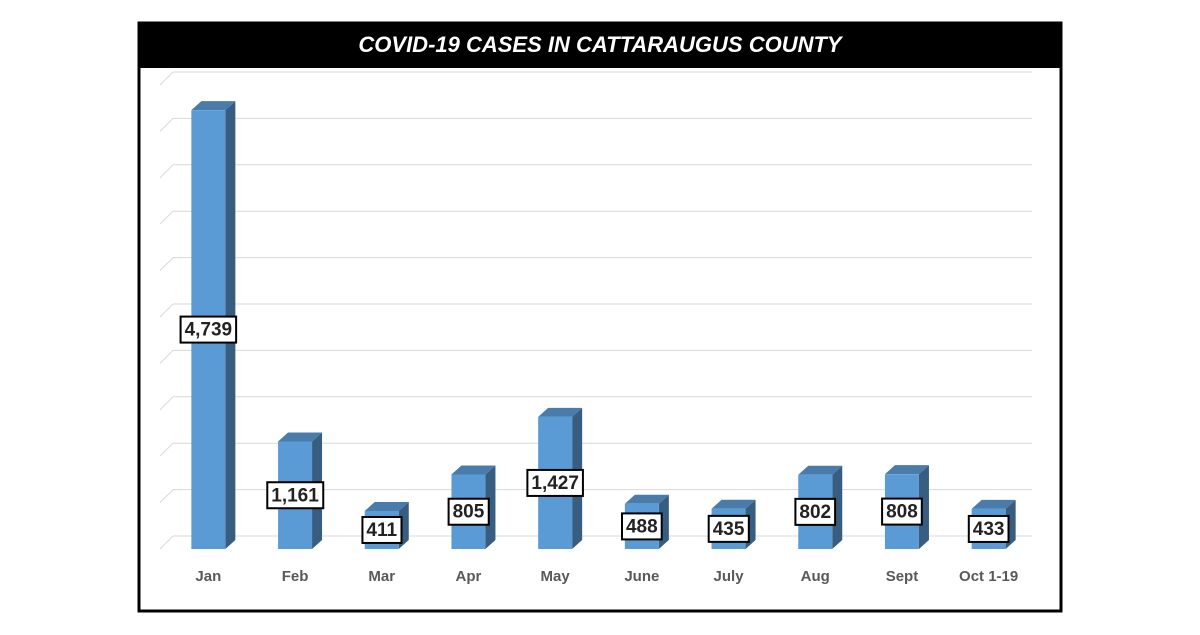 The height and width of the screenshot is (635, 1200). What do you see at coordinates (469, 576) in the screenshot?
I see `x-tick-label: Apr` at bounding box center [469, 576].